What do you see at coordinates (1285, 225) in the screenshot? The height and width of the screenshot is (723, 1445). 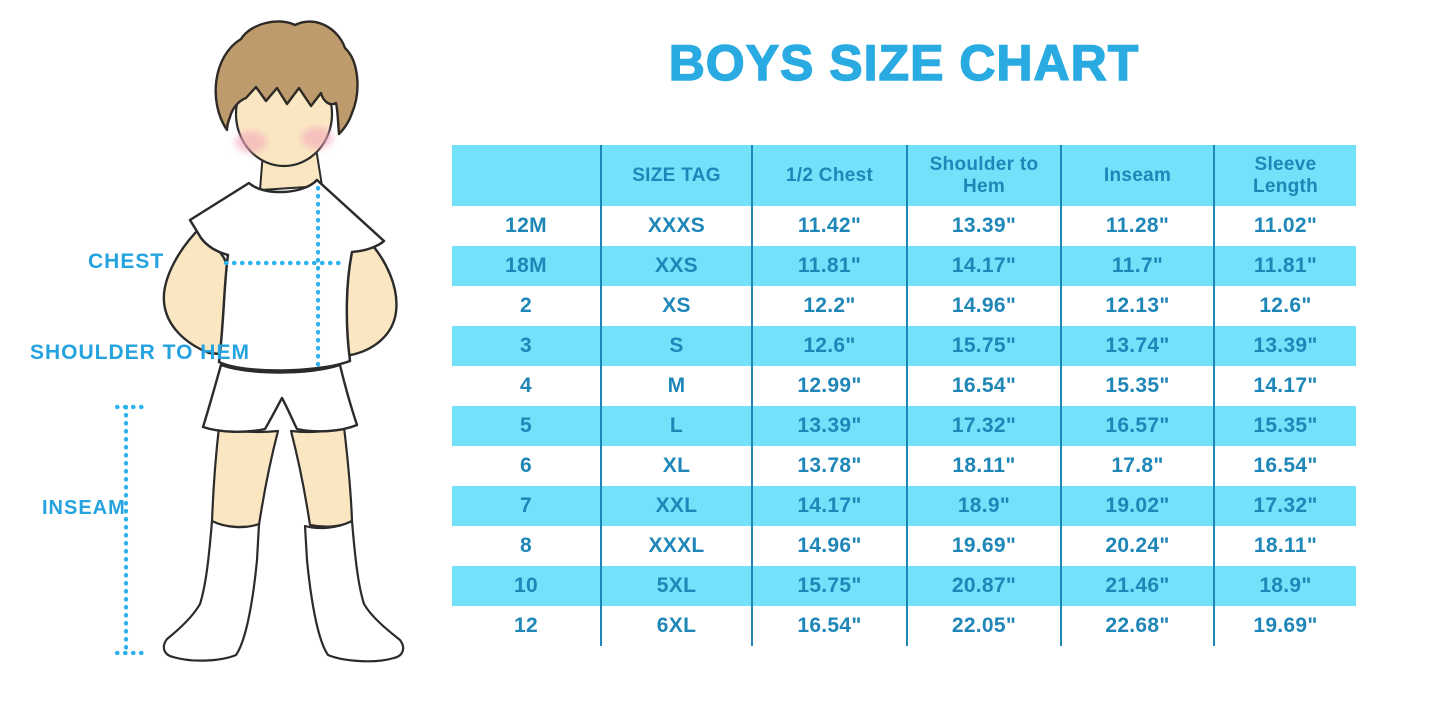 I see `table-cell: 11.02"` at bounding box center [1285, 225].